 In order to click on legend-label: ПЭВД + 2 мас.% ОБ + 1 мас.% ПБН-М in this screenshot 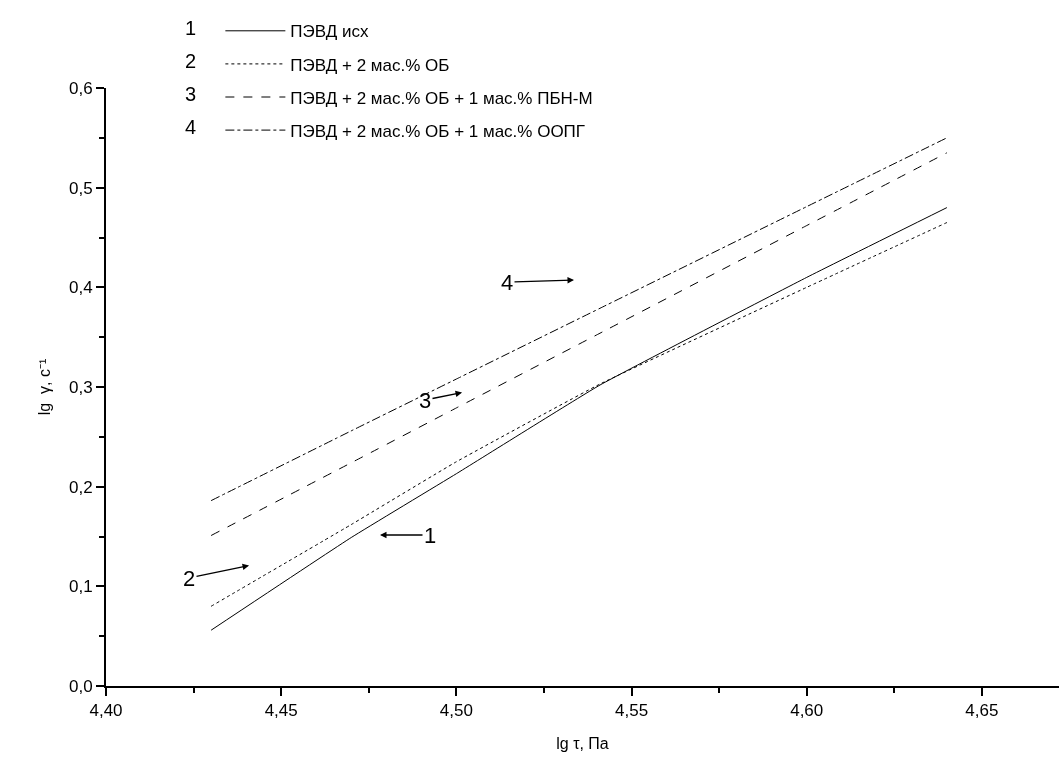, I will do `click(441, 98)`.